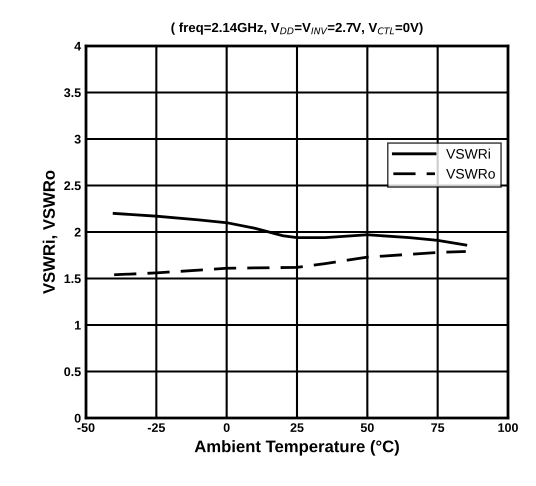  Describe the element at coordinates (72, 185) in the screenshot. I see `y-tick-label: 2.5` at that location.